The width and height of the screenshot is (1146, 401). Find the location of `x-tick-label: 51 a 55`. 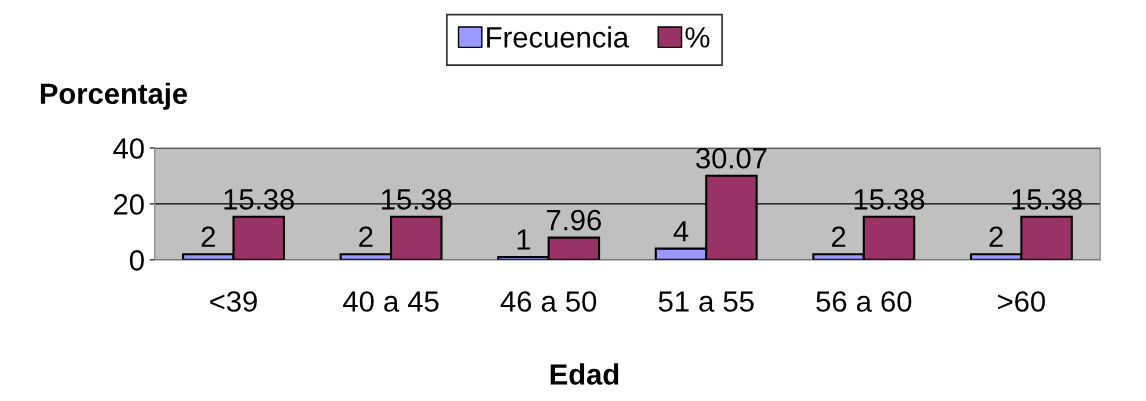

x-tick-label: 51 a 55 is located at coordinates (706, 301).